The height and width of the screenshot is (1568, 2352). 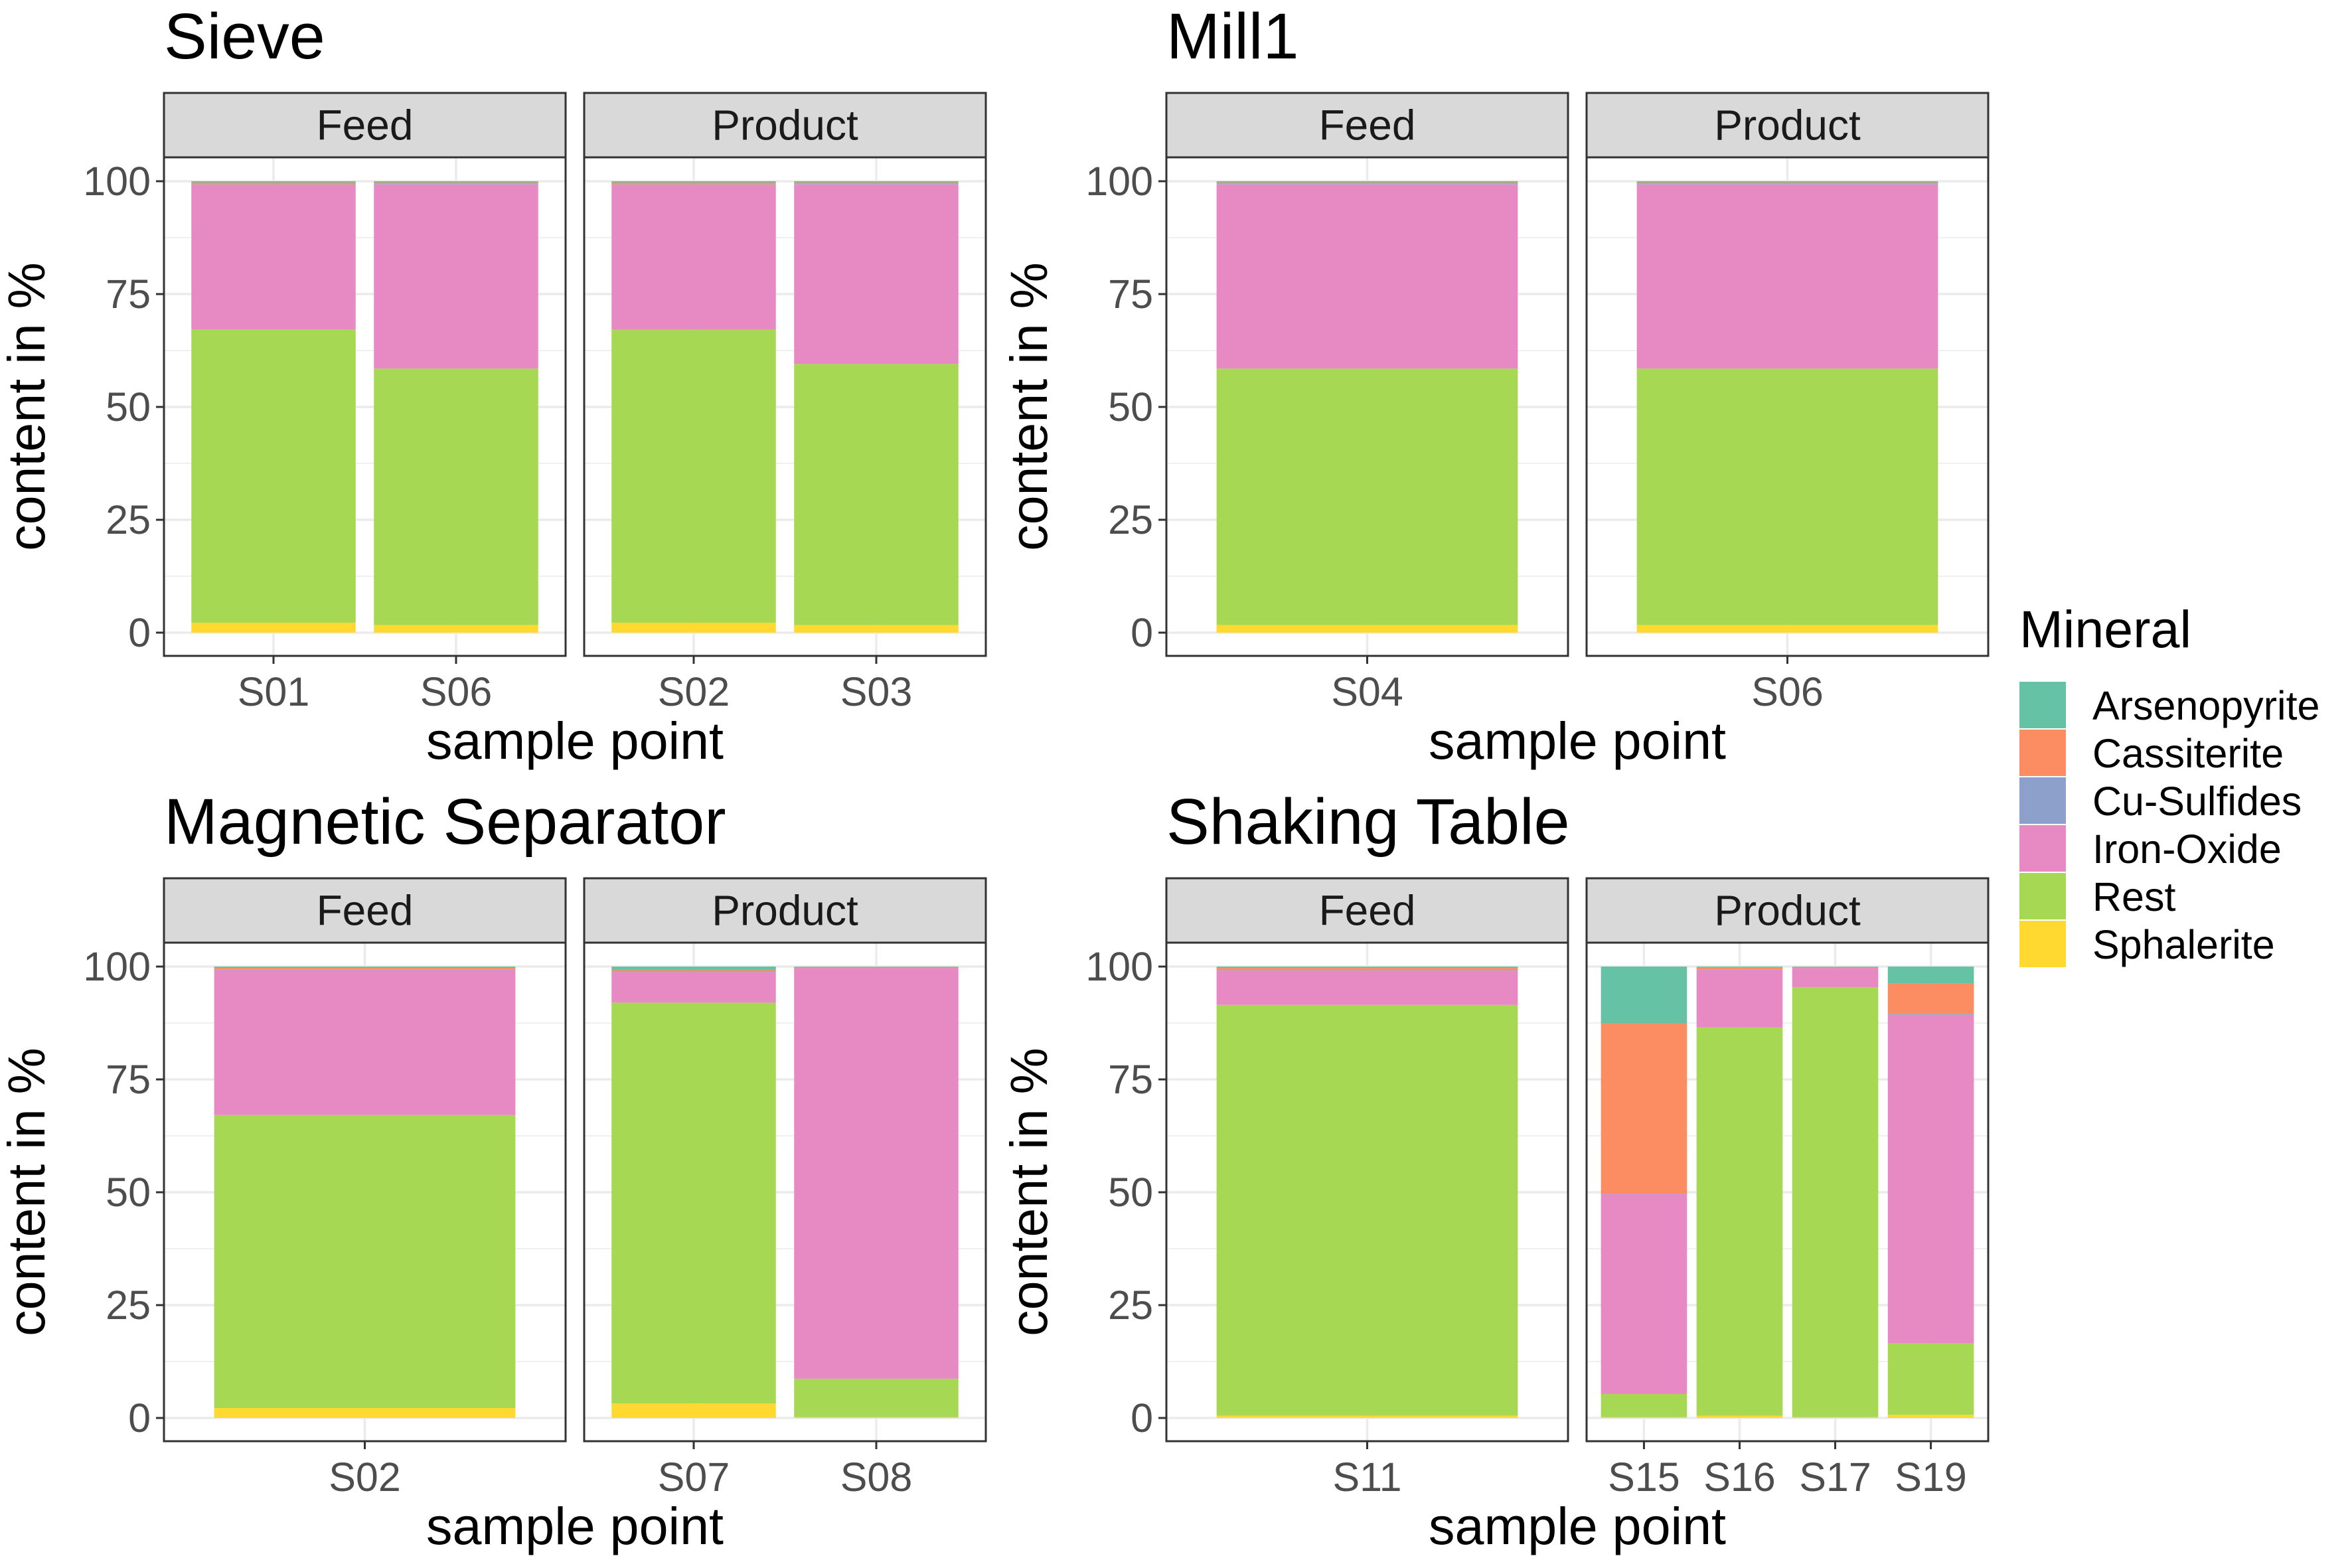 I want to click on bar-segment-s11-sphalerite, so click(x=1367, y=1416).